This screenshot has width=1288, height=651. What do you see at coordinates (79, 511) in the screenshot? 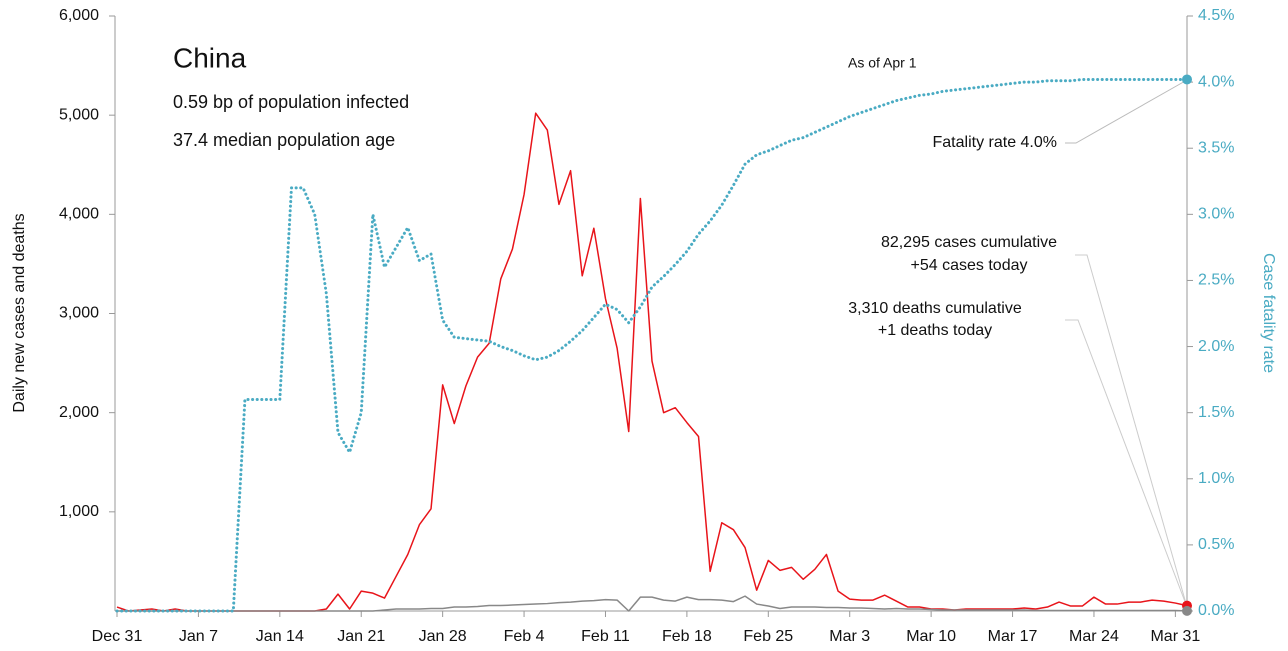
I see `y-tick-label: 1,000` at bounding box center [79, 511].